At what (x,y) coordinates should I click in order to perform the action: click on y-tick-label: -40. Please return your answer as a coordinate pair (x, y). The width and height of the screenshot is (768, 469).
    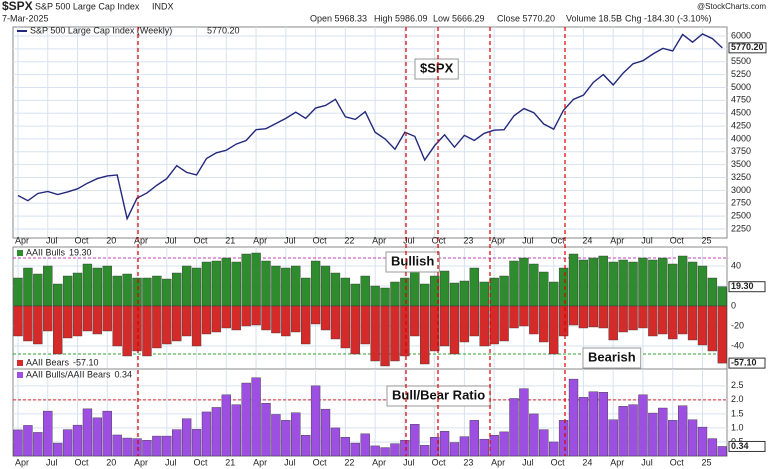
    Looking at the image, I should click on (737, 345).